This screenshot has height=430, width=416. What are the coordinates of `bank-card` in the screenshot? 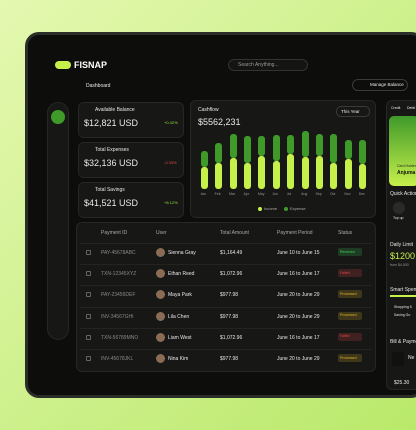 It's located at (402, 151).